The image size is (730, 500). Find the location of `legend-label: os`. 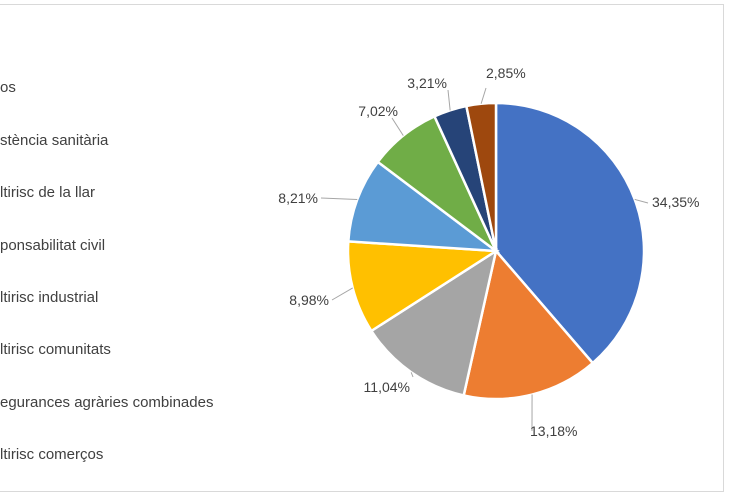

legend-label: os is located at coordinates (8, 87).